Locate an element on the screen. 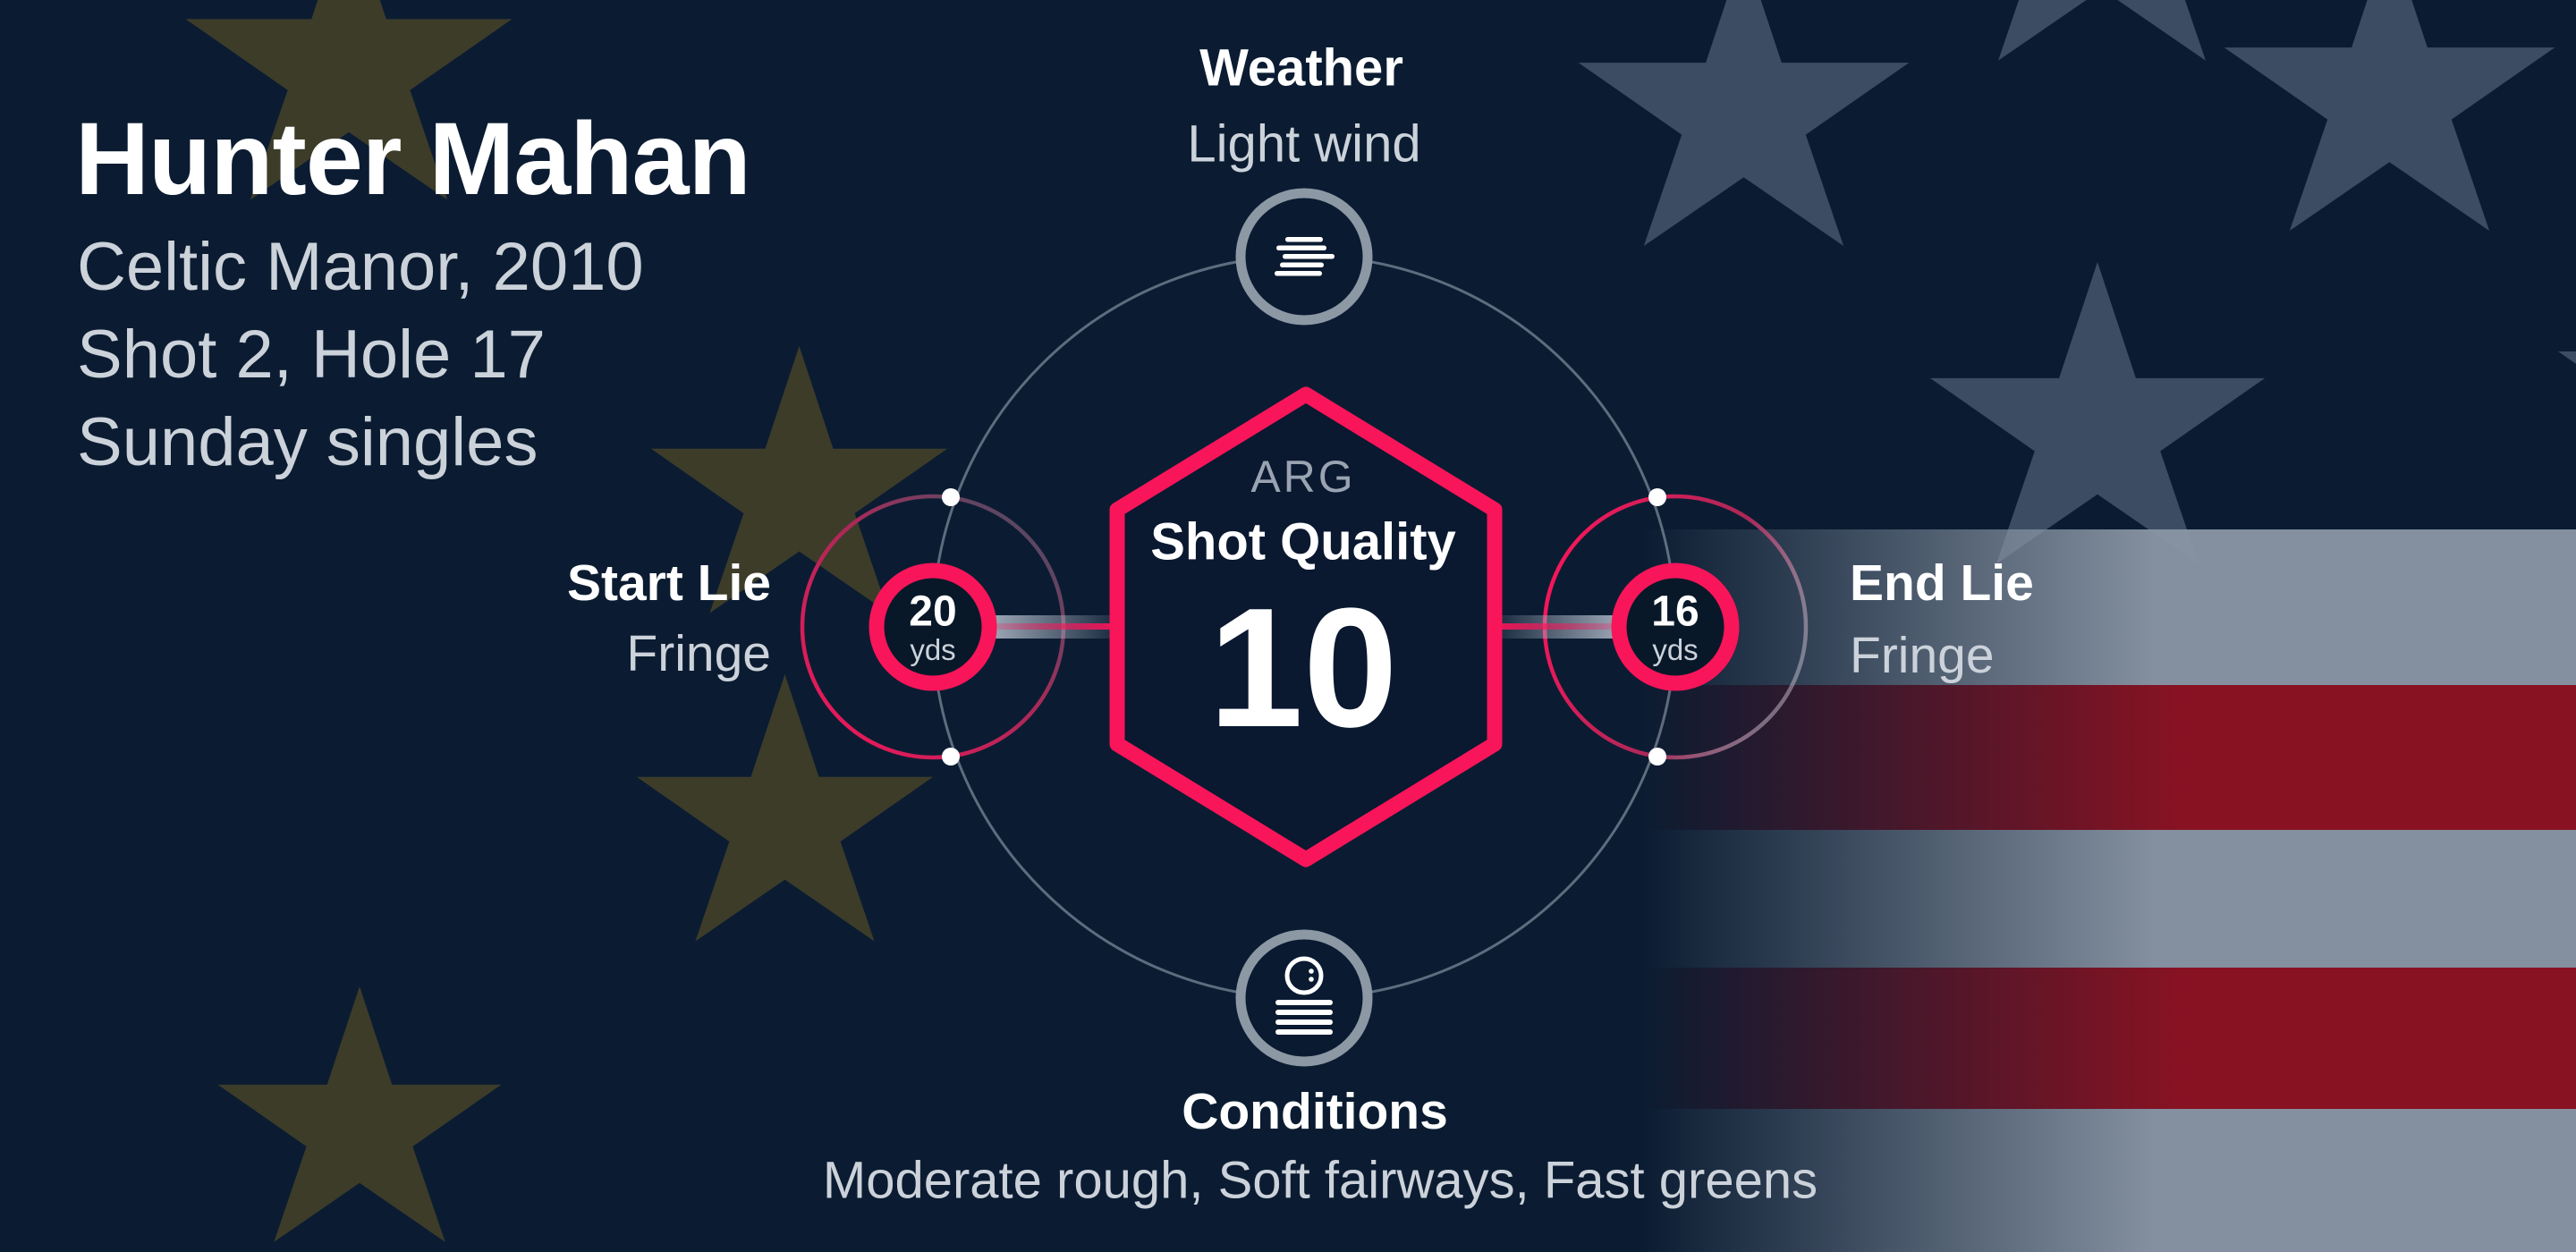 The image size is (2576, 1252). conditions-label: Conditions is located at coordinates (1315, 1111).